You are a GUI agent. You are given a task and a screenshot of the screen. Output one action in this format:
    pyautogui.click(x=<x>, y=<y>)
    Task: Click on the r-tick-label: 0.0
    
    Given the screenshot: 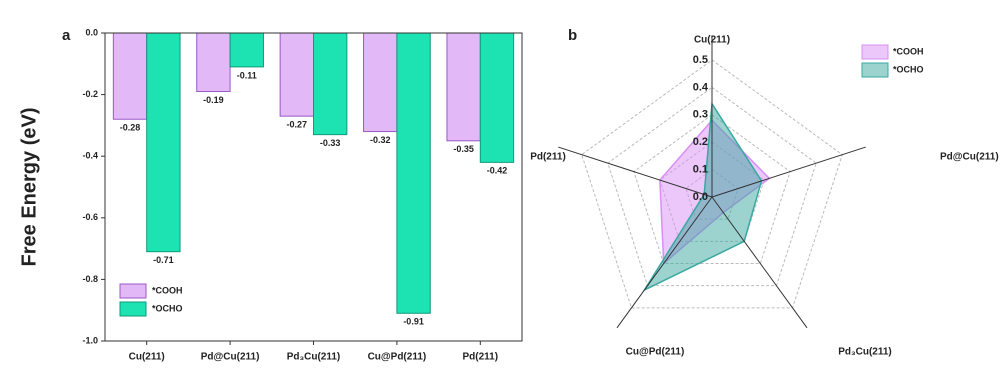 What is the action you would take?
    pyautogui.click(x=700, y=197)
    